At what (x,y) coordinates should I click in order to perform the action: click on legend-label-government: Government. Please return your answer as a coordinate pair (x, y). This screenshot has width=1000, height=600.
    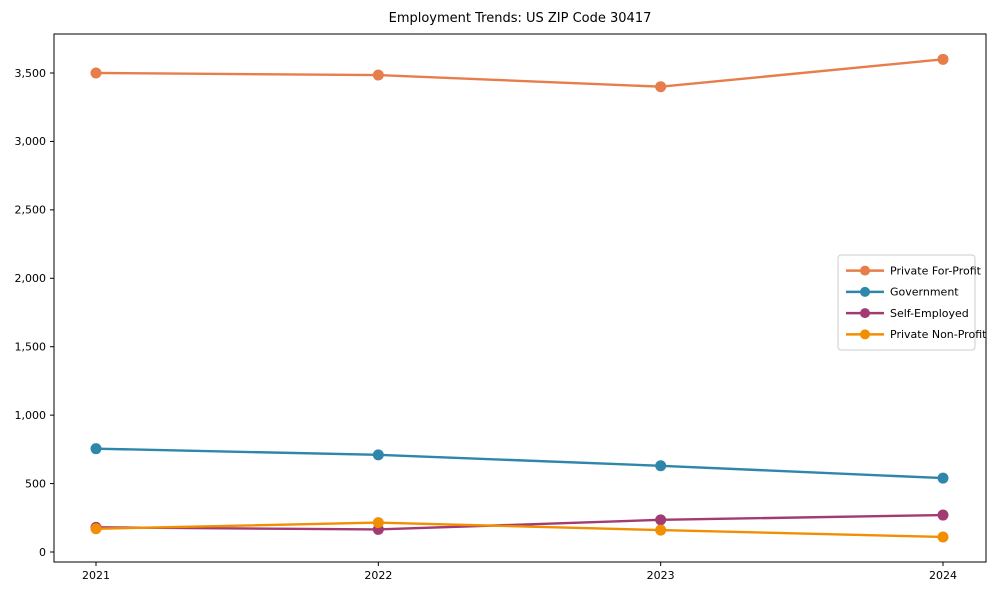
    Looking at the image, I should click on (924, 292).